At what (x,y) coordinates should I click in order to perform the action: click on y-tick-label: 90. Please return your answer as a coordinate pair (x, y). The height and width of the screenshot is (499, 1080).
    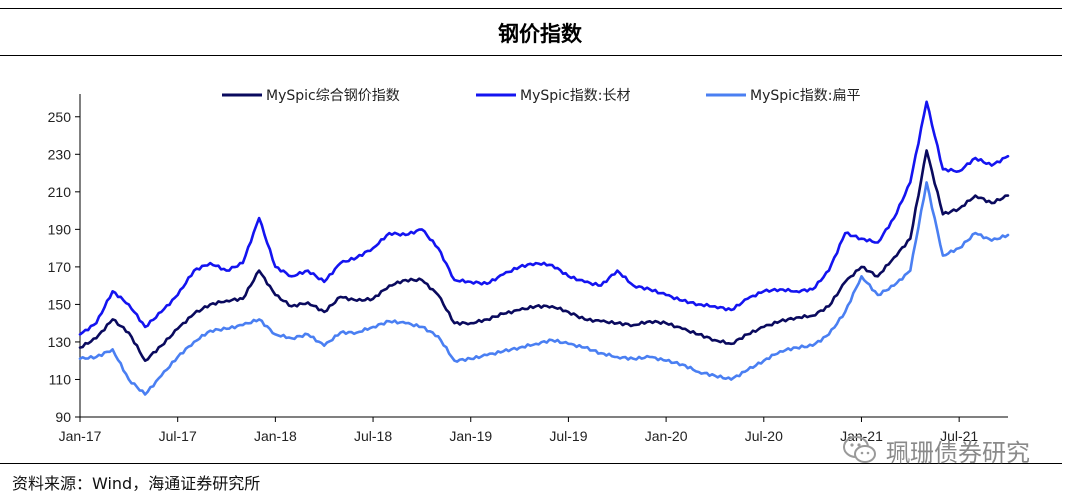
    Looking at the image, I should click on (63, 417).